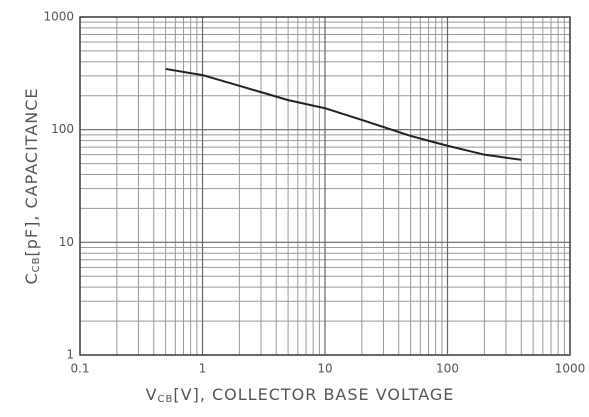  Describe the element at coordinates (324, 369) in the screenshot. I see `x-tick-label: 10` at that location.